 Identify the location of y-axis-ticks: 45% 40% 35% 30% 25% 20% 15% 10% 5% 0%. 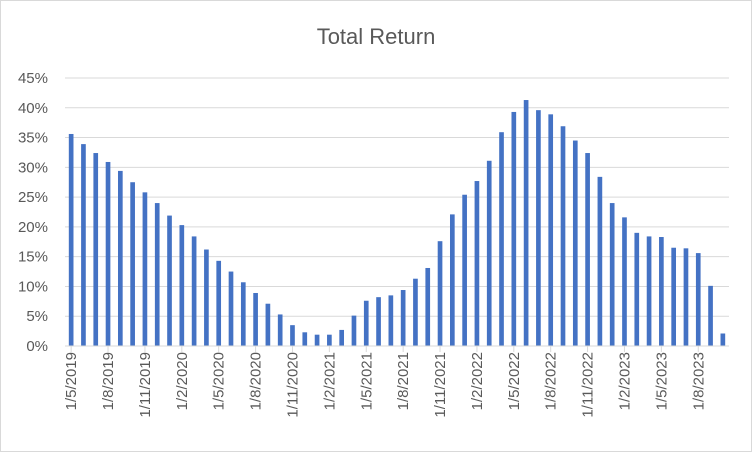
(33, 212).